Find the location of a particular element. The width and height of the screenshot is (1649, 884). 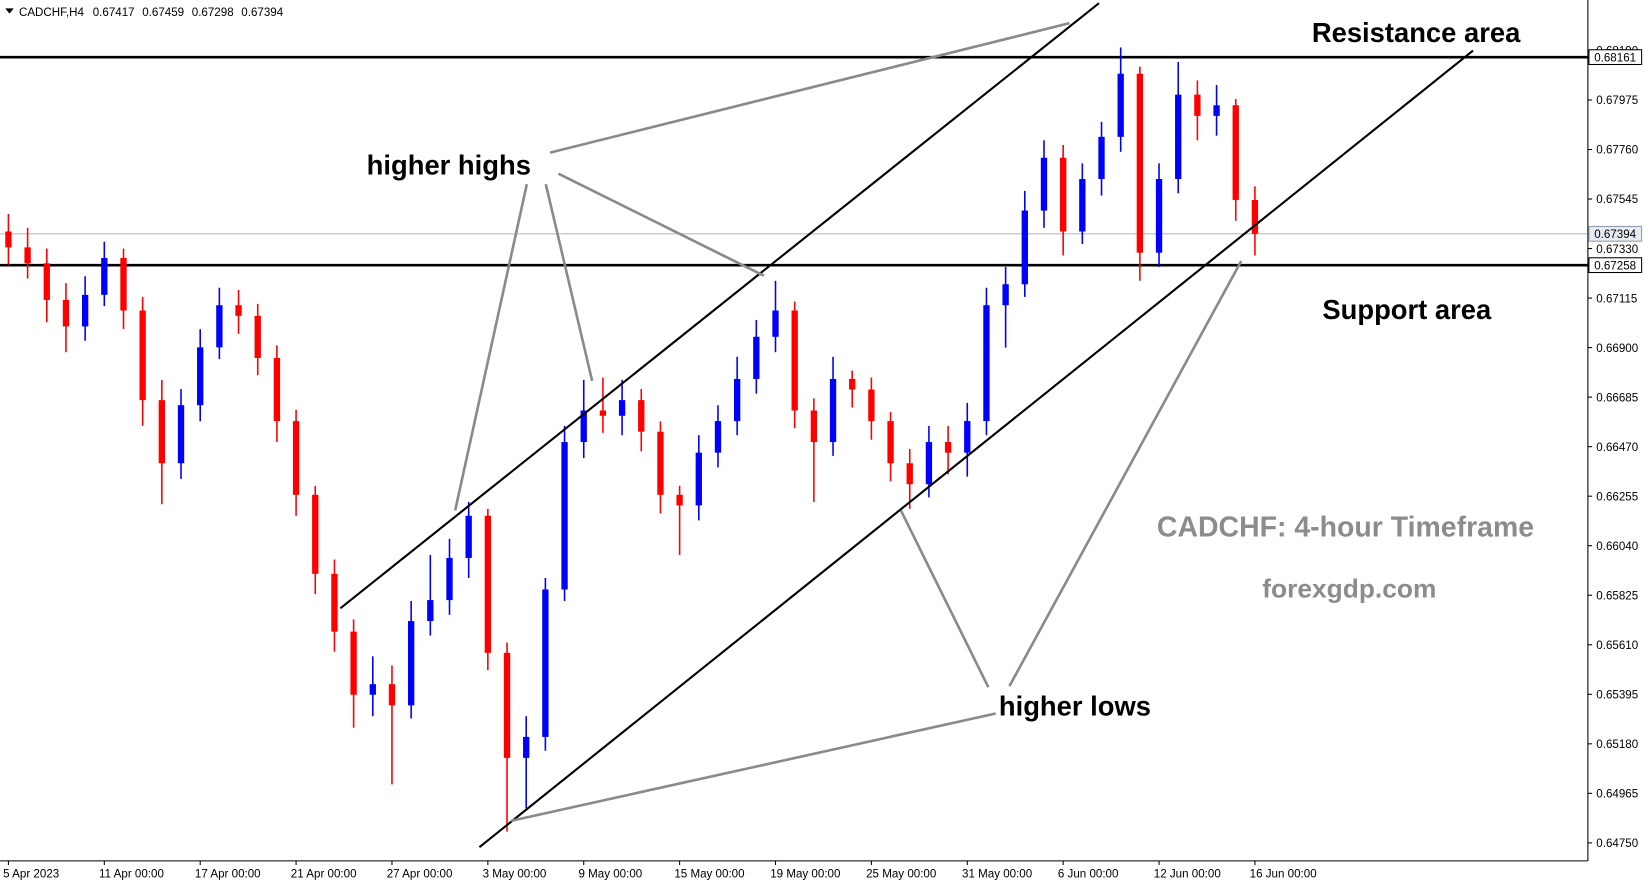

x-tick-label: 17 Apr 00:00 is located at coordinates (228, 875).